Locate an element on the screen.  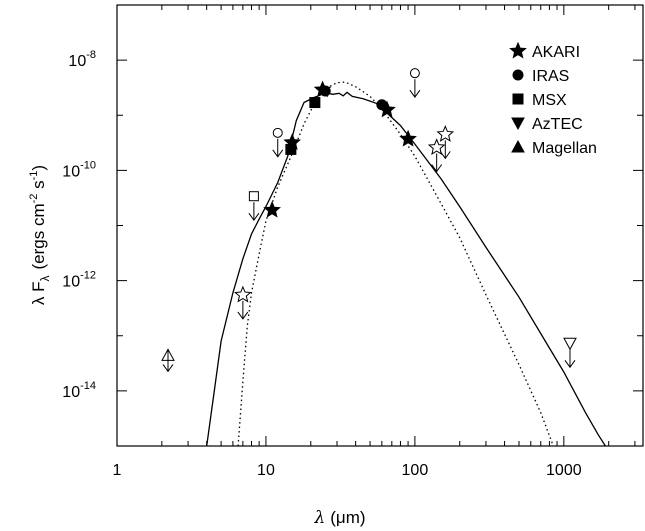
y-tick-label: 10-14 is located at coordinates (79, 390).